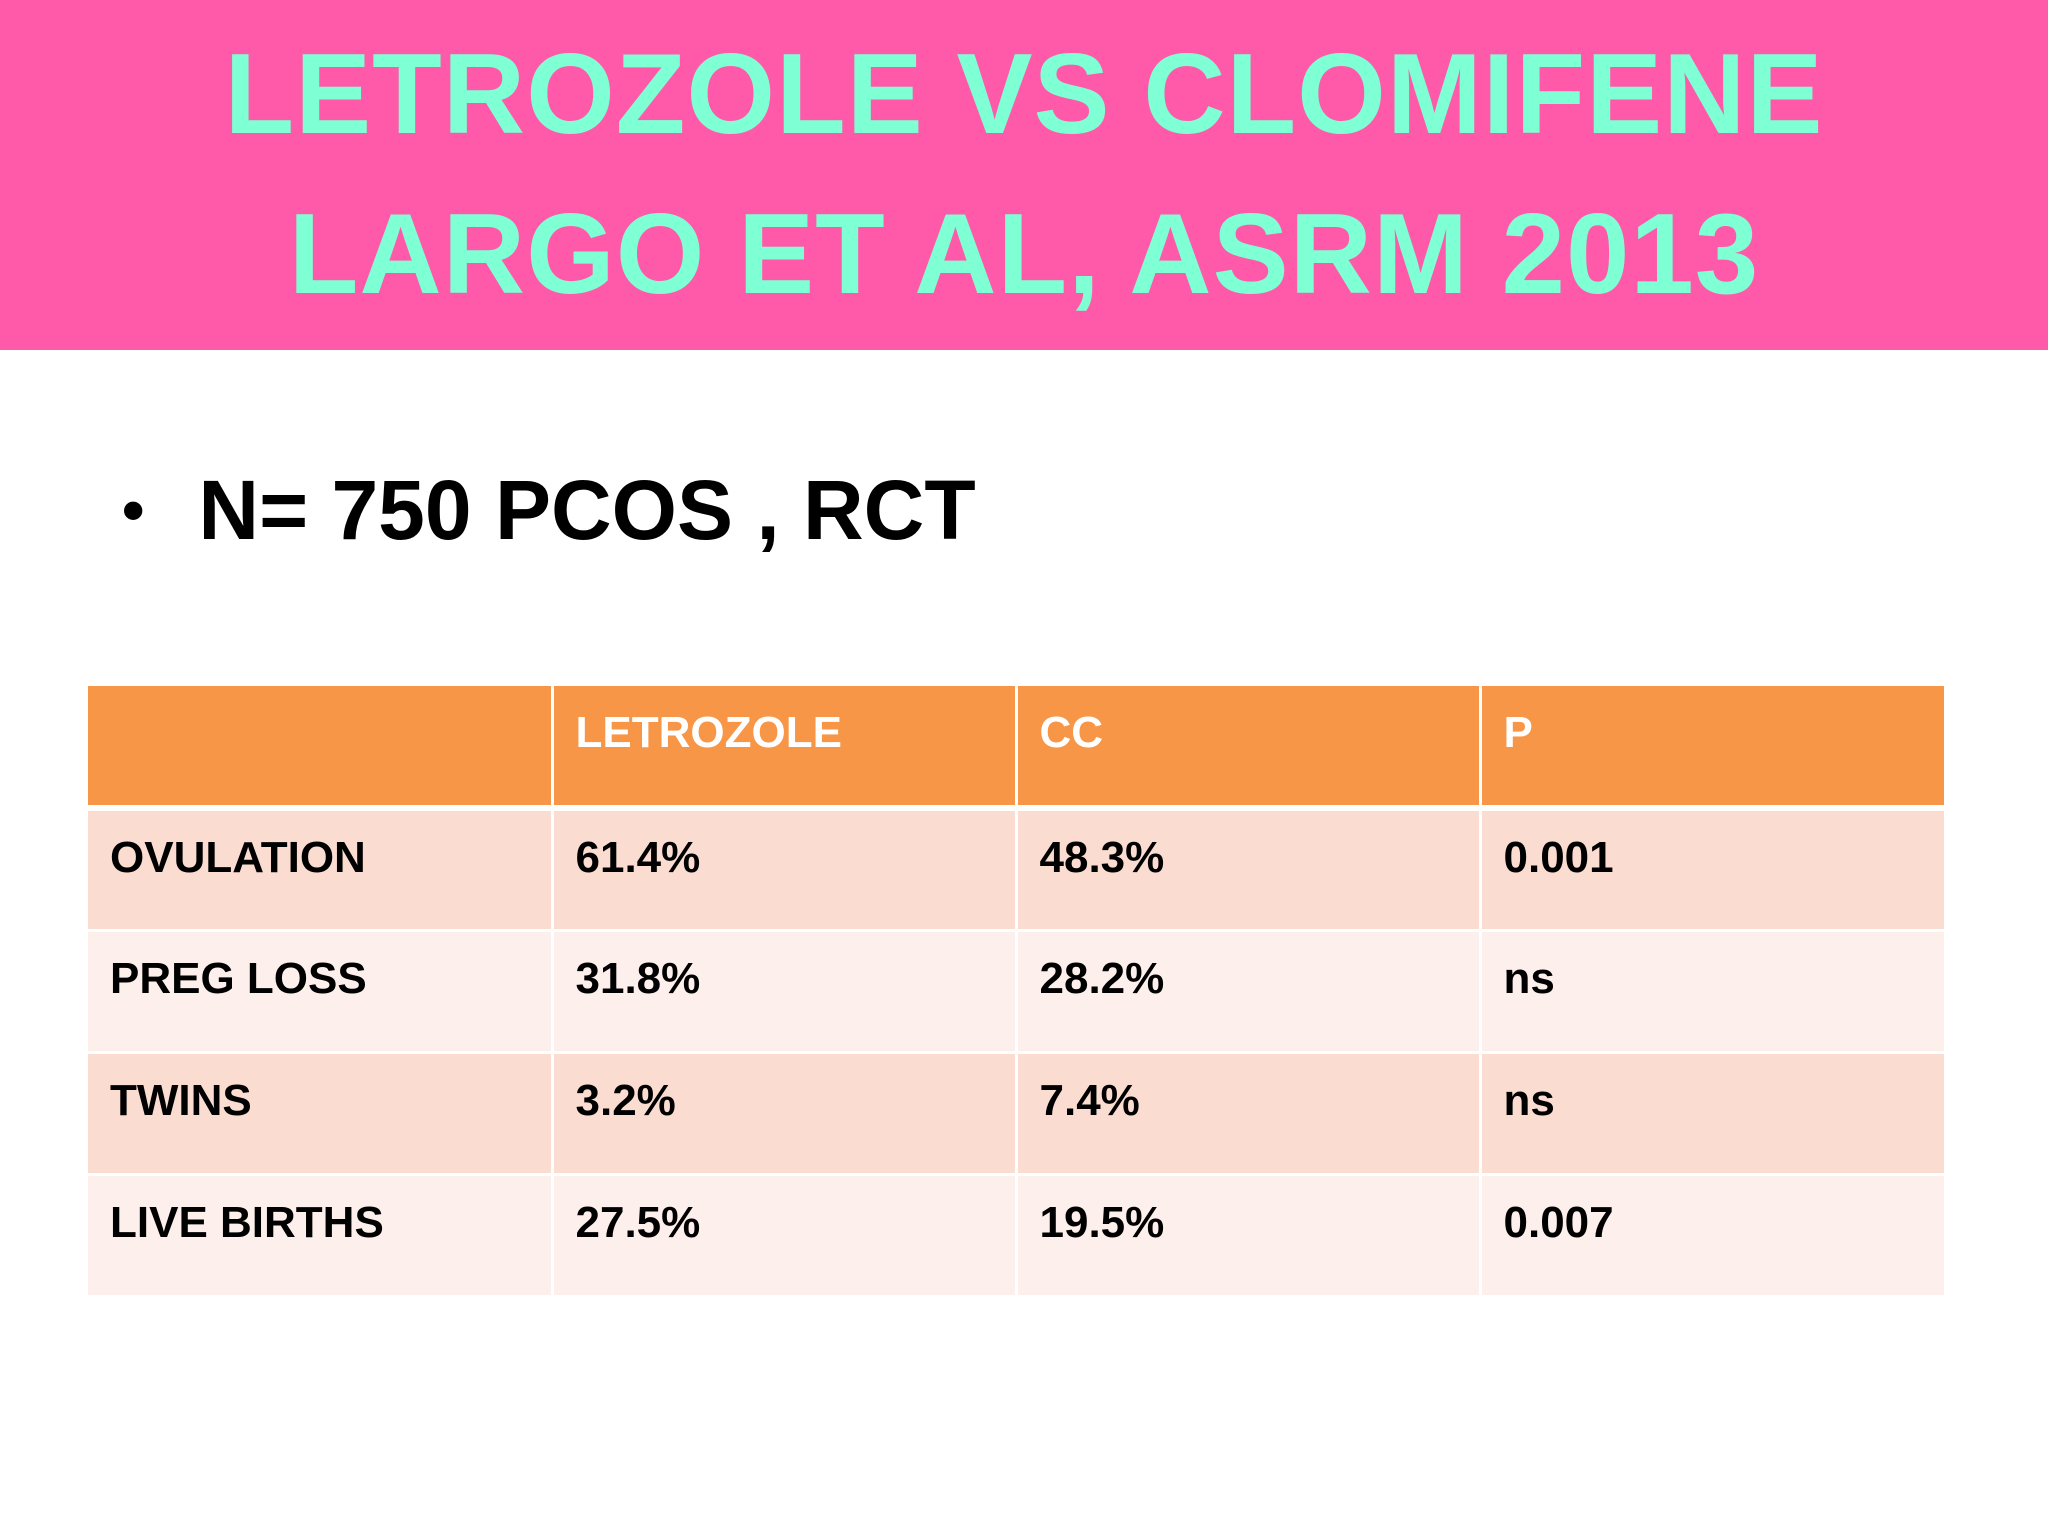 This screenshot has width=2048, height=1536. What do you see at coordinates (321, 992) in the screenshot?
I see `row-label: PREG LOSS` at bounding box center [321, 992].